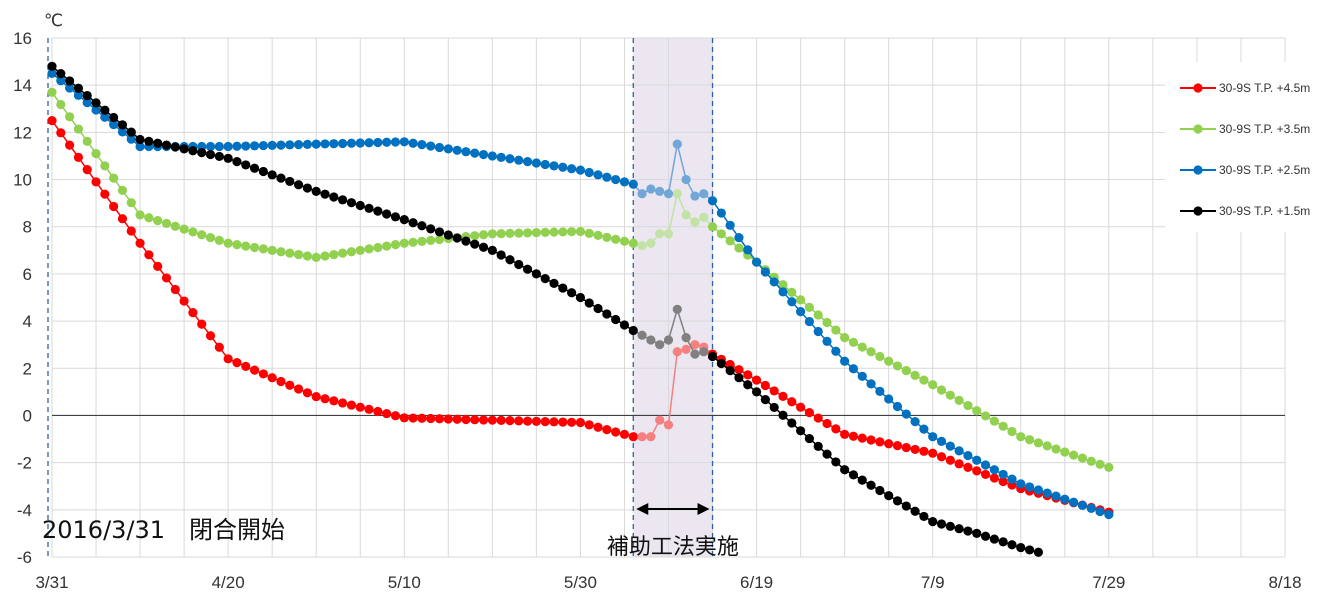 Image resolution: width=1336 pixels, height=597 pixels. I want to click on legend-label: 30-9S T.P. +2.5m, so click(1264, 170).